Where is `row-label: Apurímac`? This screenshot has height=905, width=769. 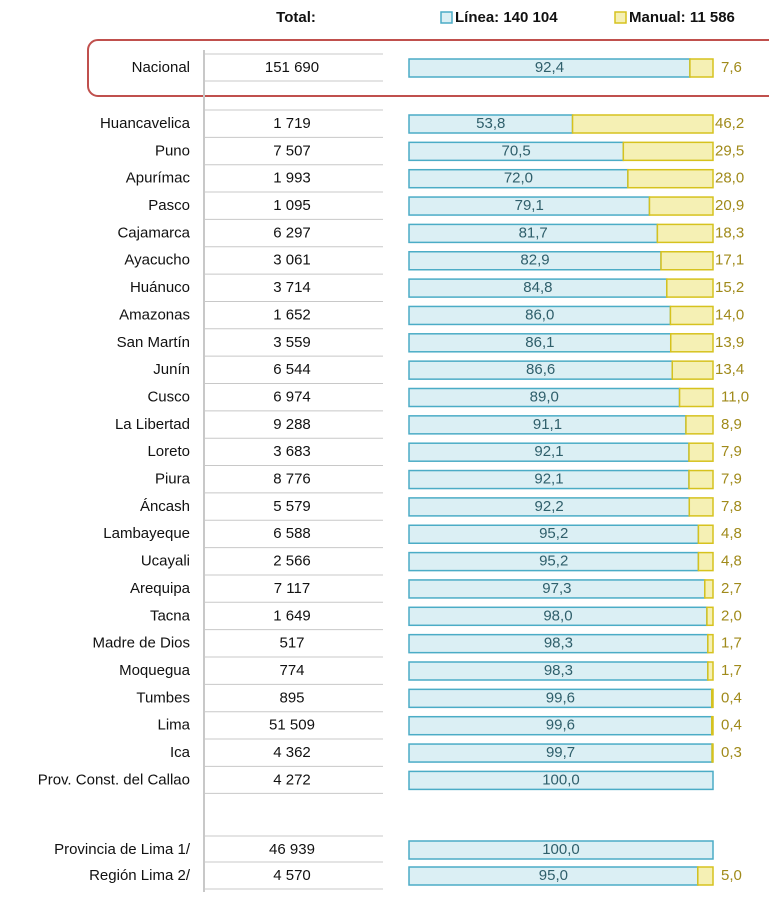 row-label: Apurímac is located at coordinates (158, 178).